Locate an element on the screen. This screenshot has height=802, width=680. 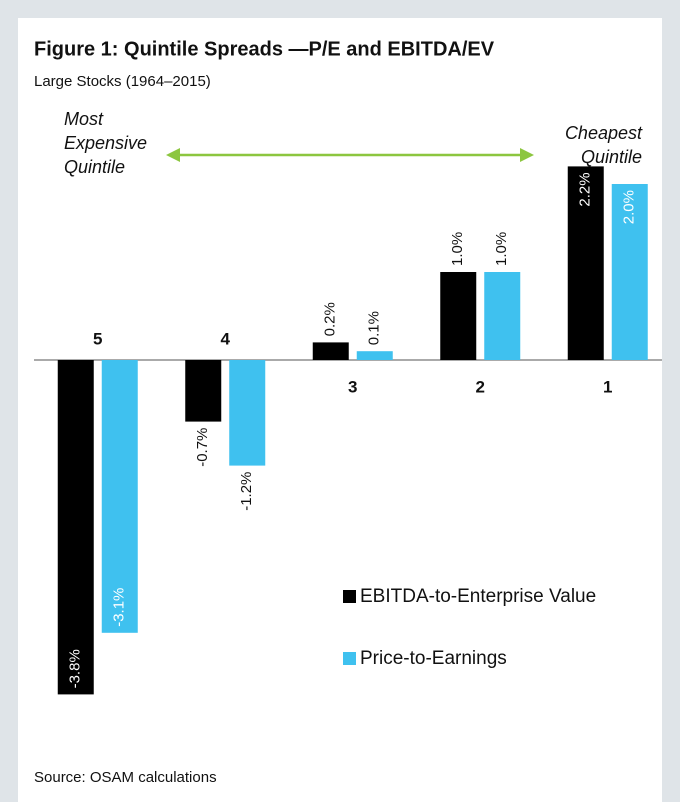
value-label: -0.7% is located at coordinates (202, 447).